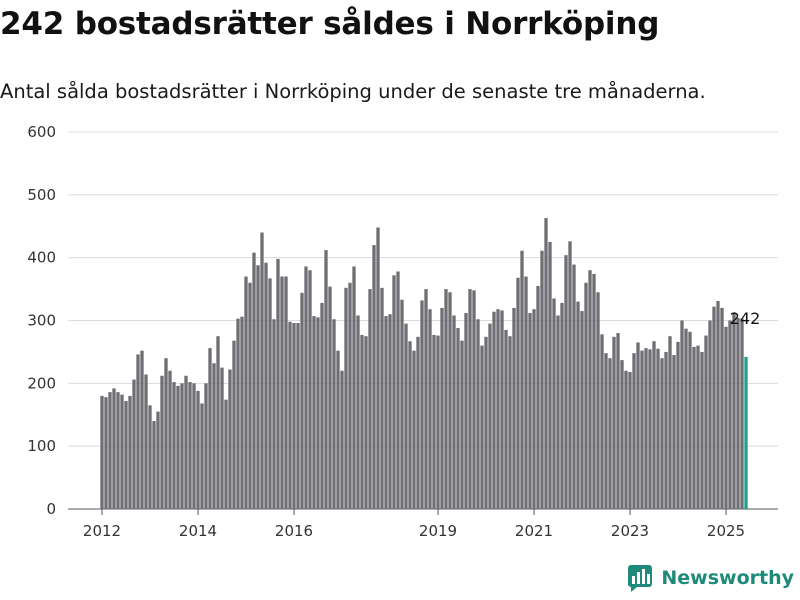 This screenshot has width=800, height=600. What do you see at coordinates (727, 578) in the screenshot?
I see `brand-name: Newsworthy` at bounding box center [727, 578].